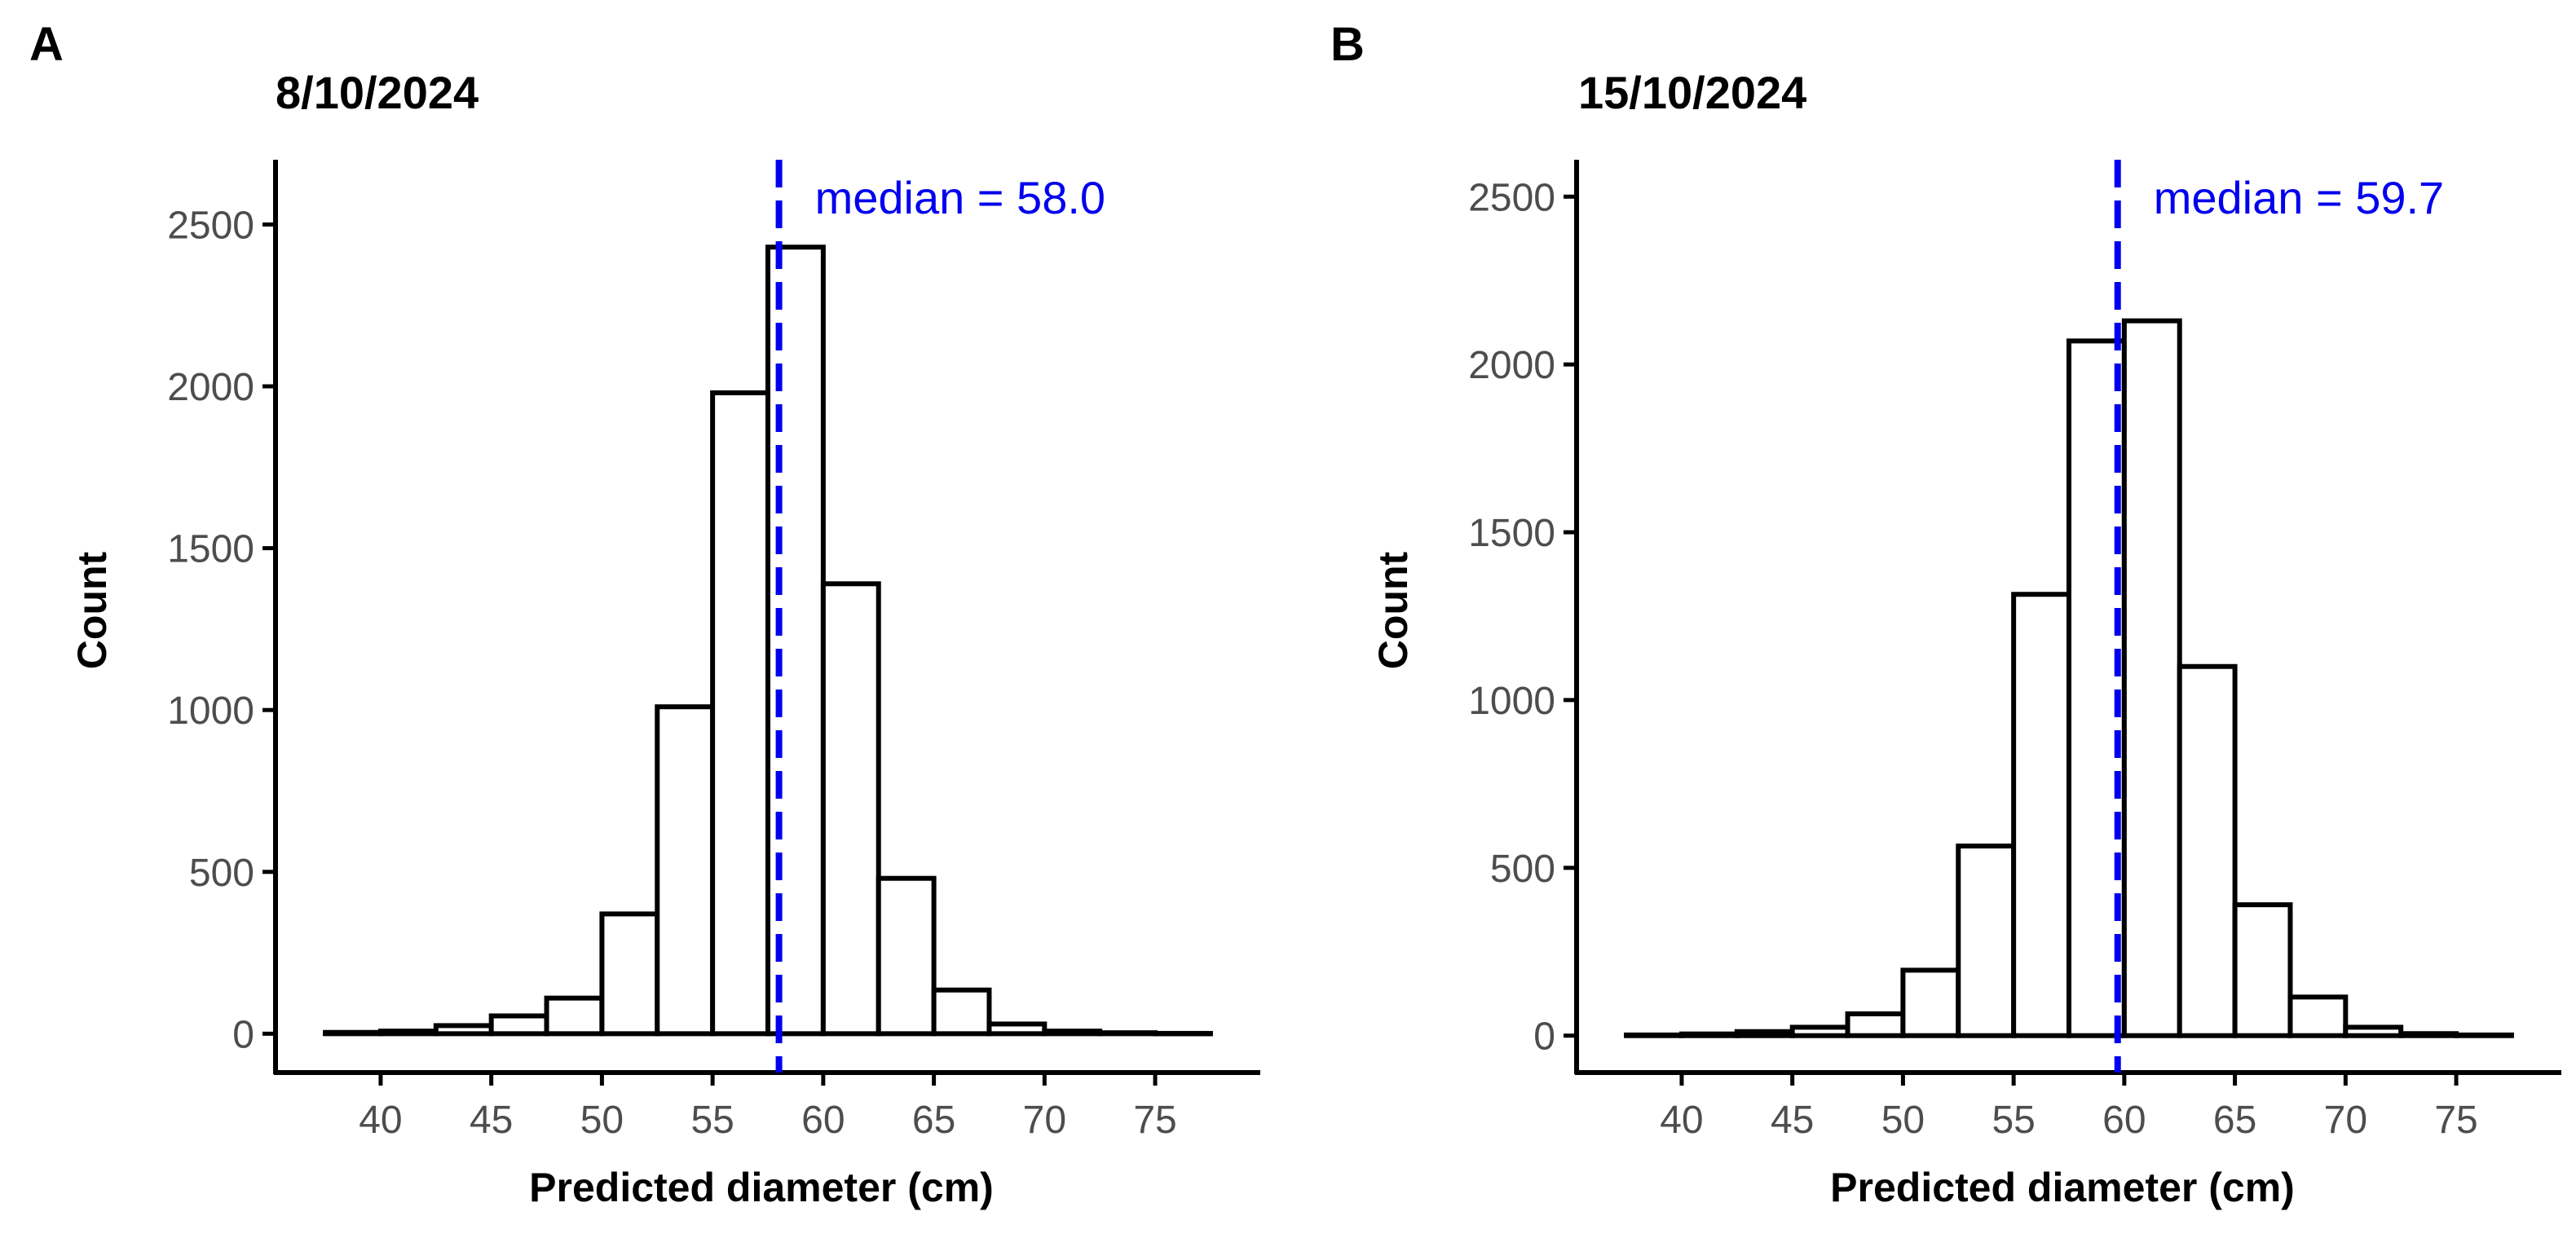 The height and width of the screenshot is (1238, 2576). Describe the element at coordinates (940, 617) in the screenshot. I see `median-group: median = 58.0` at that location.